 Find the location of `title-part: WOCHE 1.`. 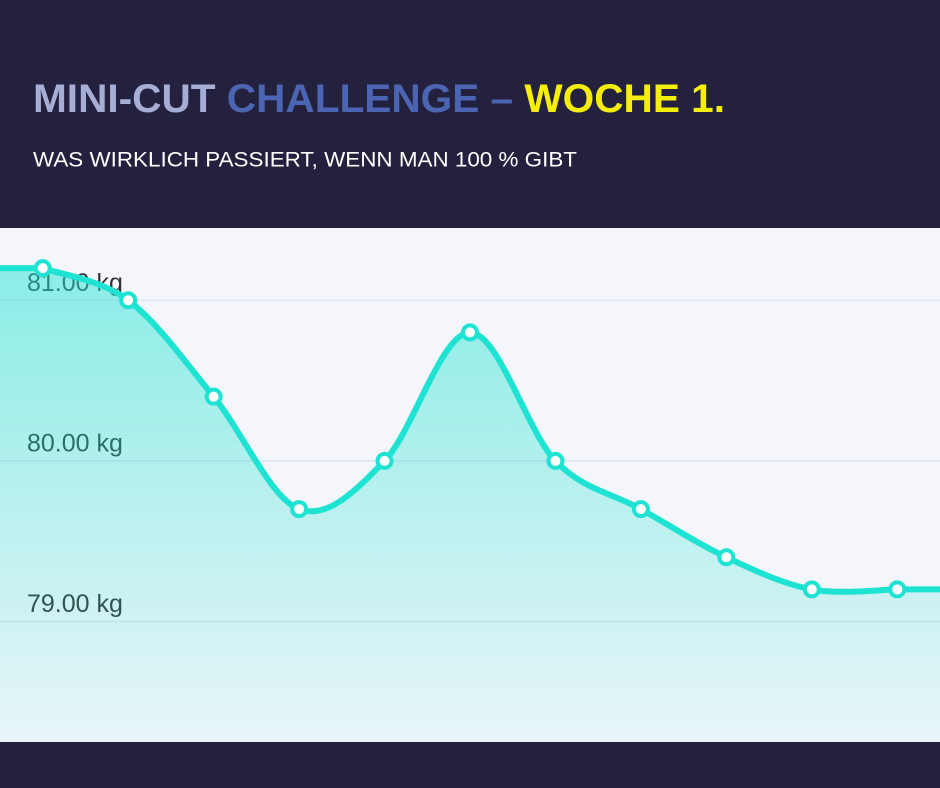

title-part: WOCHE 1. is located at coordinates (624, 99).